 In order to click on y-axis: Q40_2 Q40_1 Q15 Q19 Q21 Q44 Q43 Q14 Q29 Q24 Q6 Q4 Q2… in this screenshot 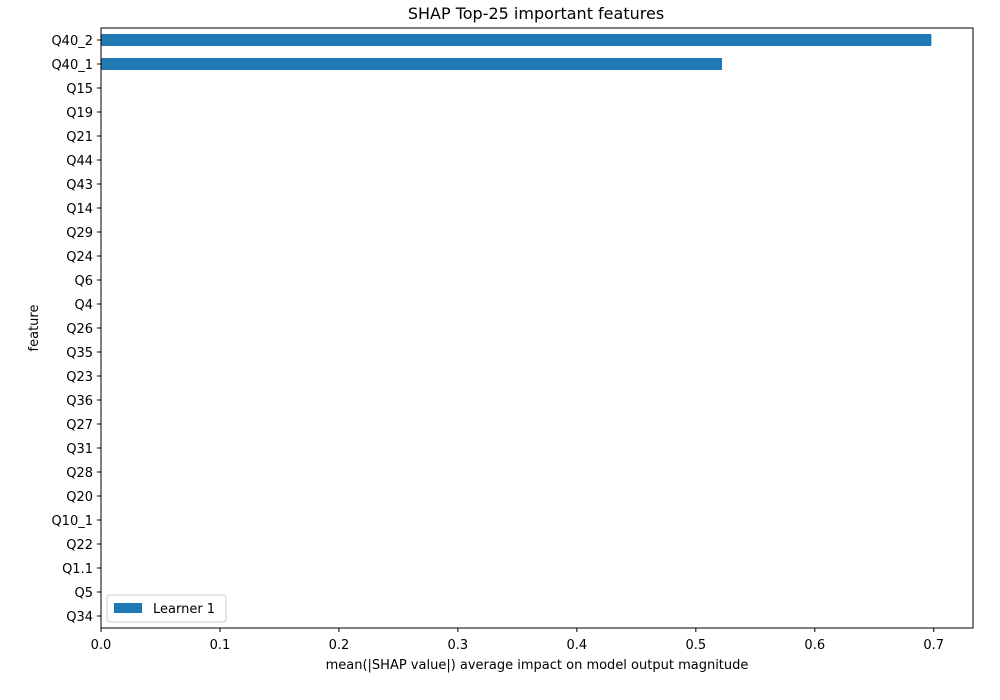, I will do `click(76, 329)`.